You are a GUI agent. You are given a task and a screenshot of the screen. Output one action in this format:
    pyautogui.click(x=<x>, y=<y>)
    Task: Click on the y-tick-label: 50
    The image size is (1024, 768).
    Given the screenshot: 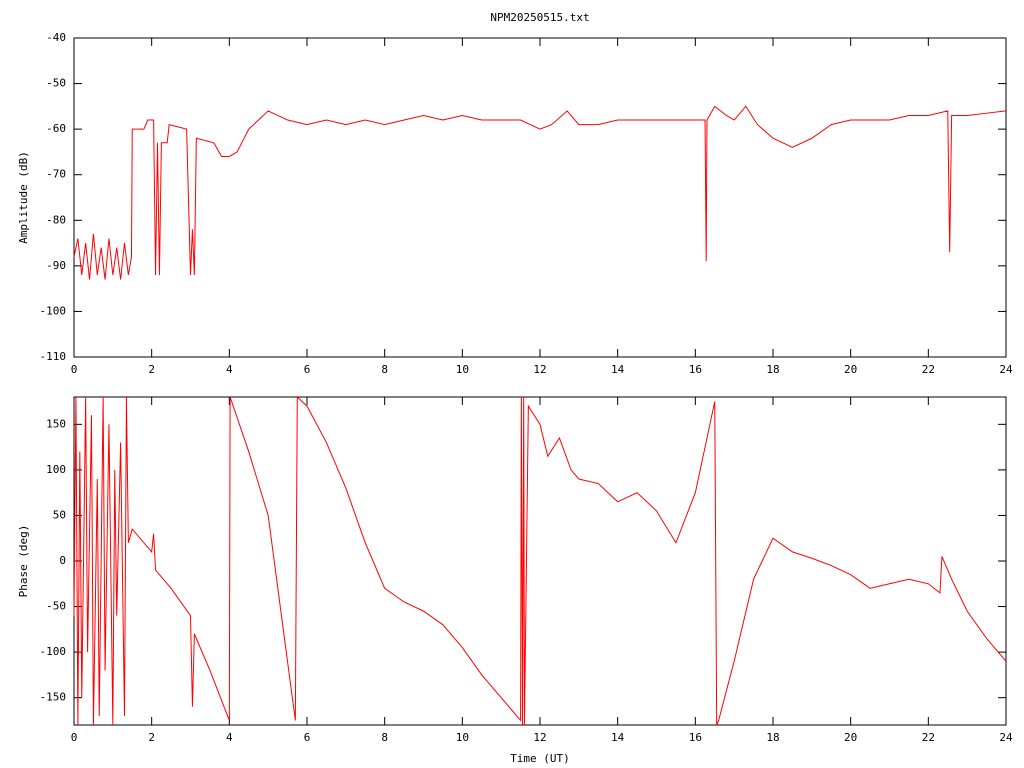 What is the action you would take?
    pyautogui.click(x=59, y=514)
    